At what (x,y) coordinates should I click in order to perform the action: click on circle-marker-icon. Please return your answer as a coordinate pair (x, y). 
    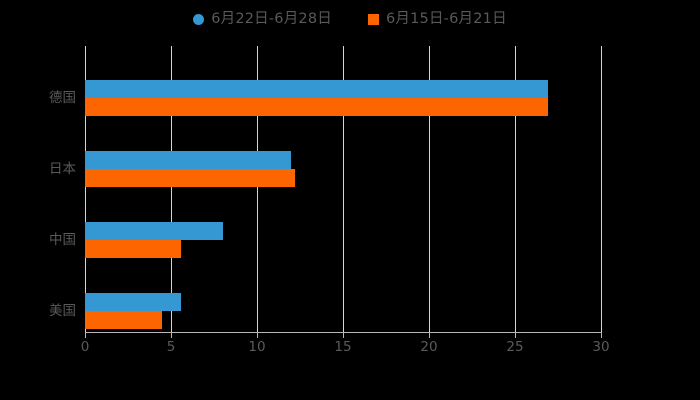
    Looking at the image, I should click on (199, 19).